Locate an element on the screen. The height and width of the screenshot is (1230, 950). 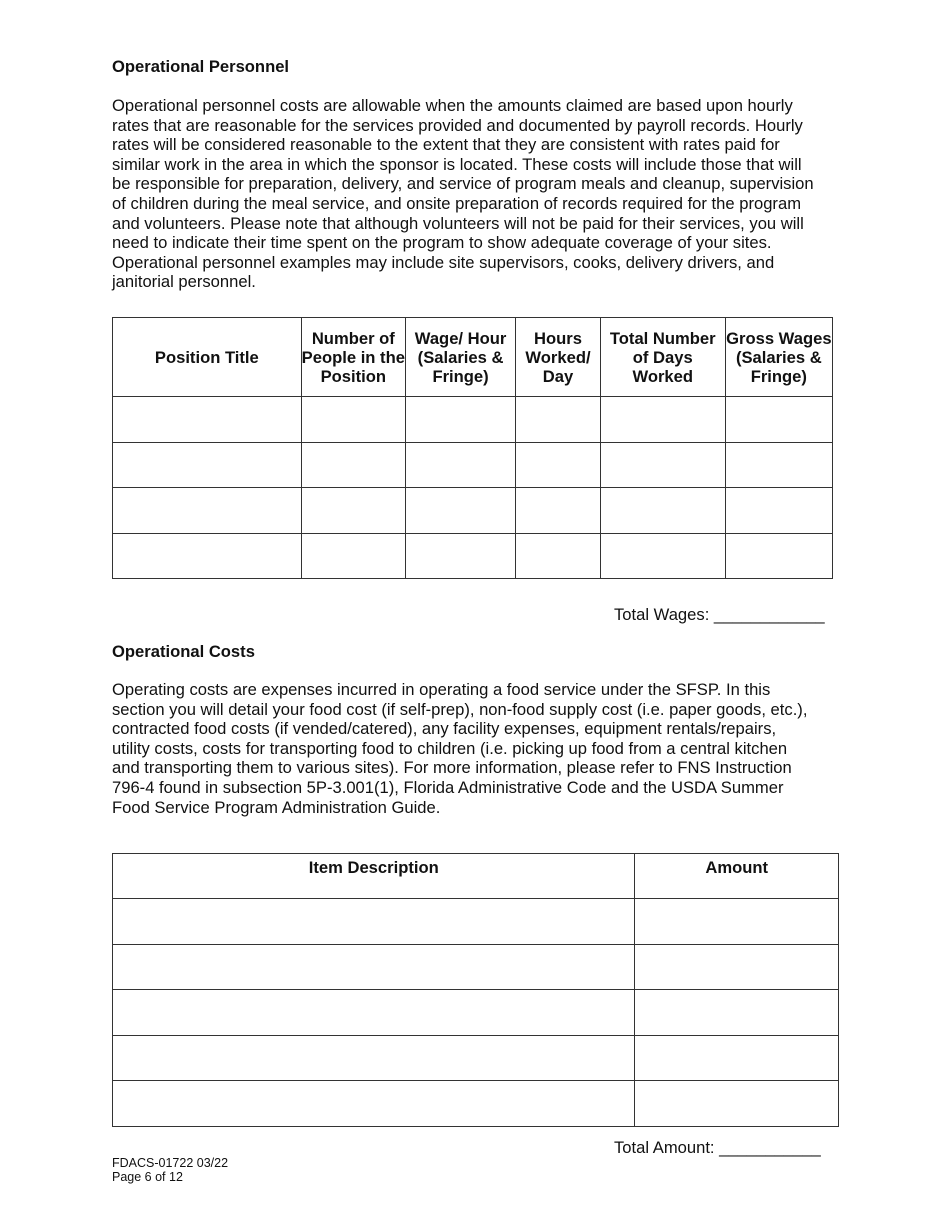
column-header: Position Title is located at coordinates (207, 357).